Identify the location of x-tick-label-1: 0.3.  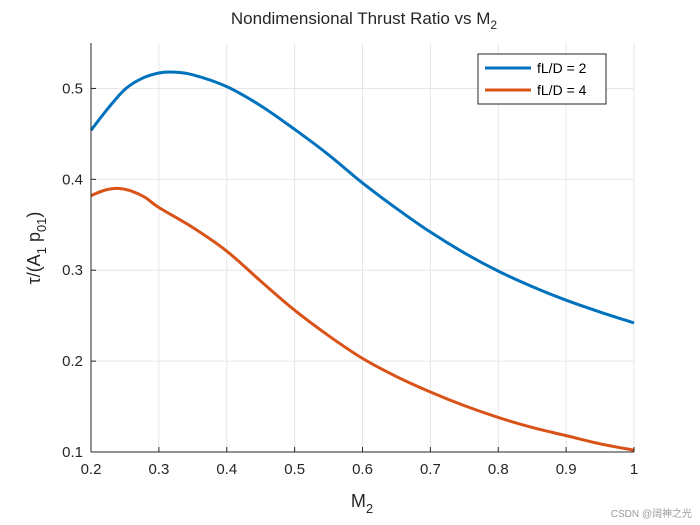
(158, 469).